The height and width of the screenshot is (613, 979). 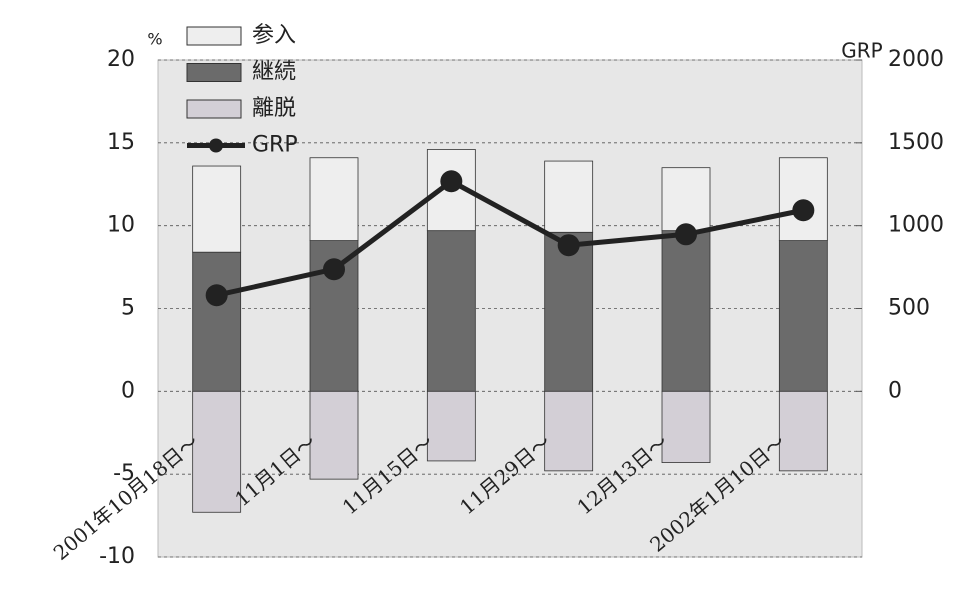 I want to click on y-tick-label: 5, so click(x=128, y=308).